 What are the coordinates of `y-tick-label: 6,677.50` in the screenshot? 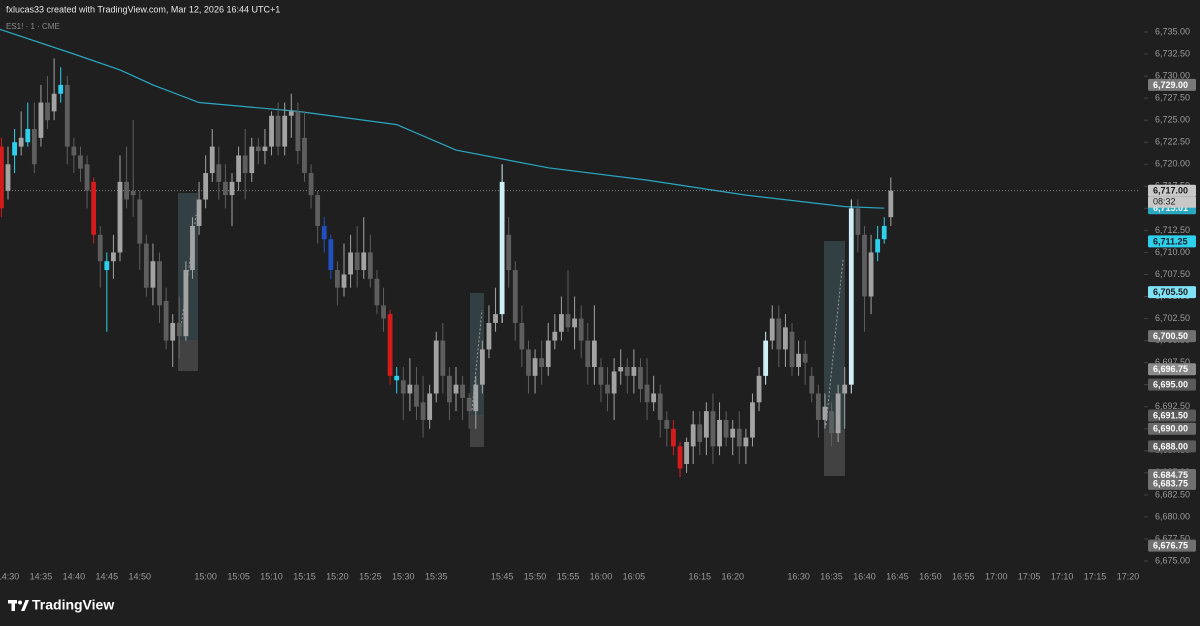 It's located at (1172, 538).